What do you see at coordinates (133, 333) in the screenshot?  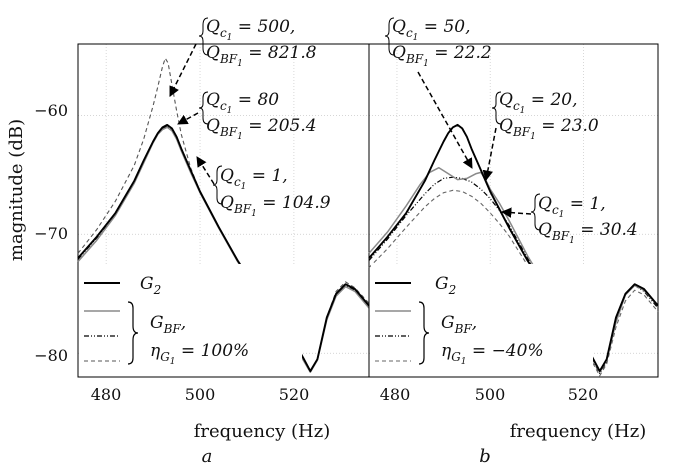 I see `legend-brace-a` at bounding box center [133, 333].